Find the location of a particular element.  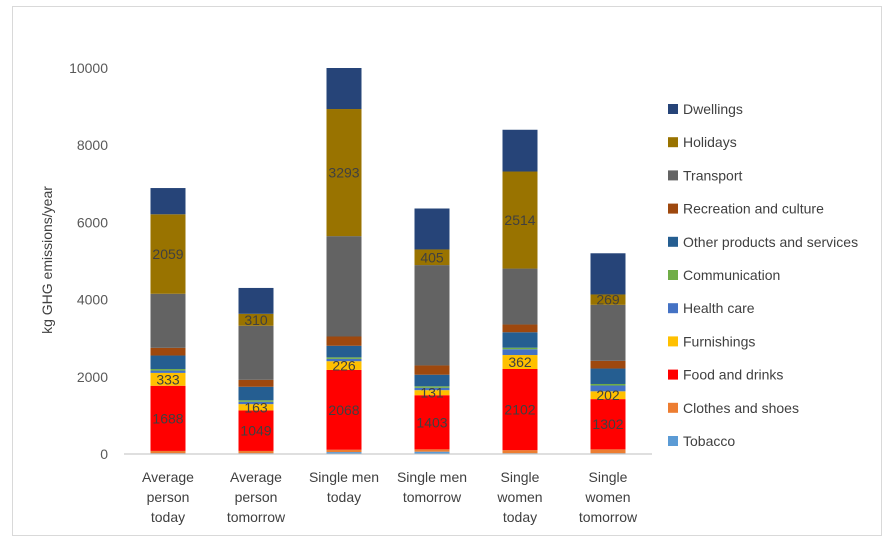

data-label: 1302 is located at coordinates (607, 424).